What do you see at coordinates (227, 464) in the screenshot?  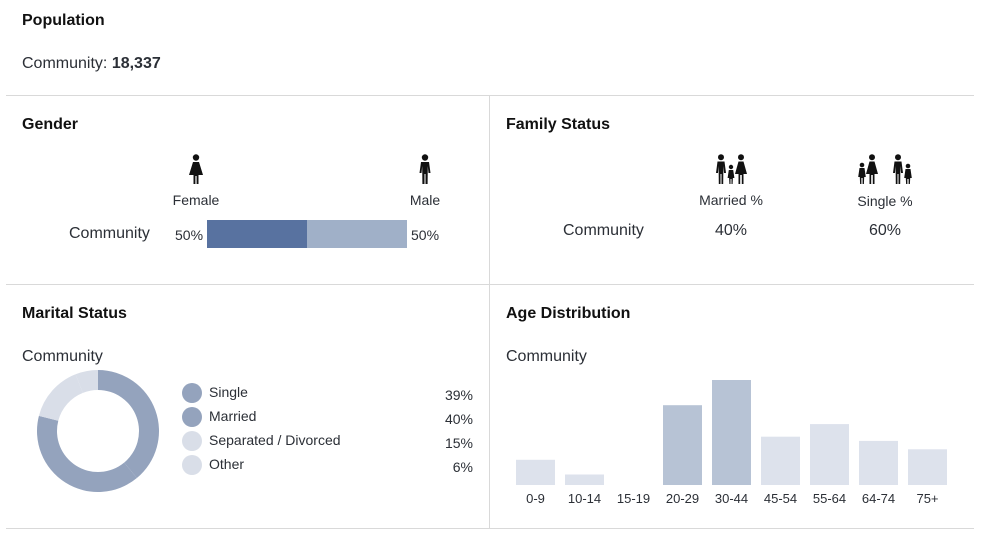 I see `legend-label-other: Other` at bounding box center [227, 464].